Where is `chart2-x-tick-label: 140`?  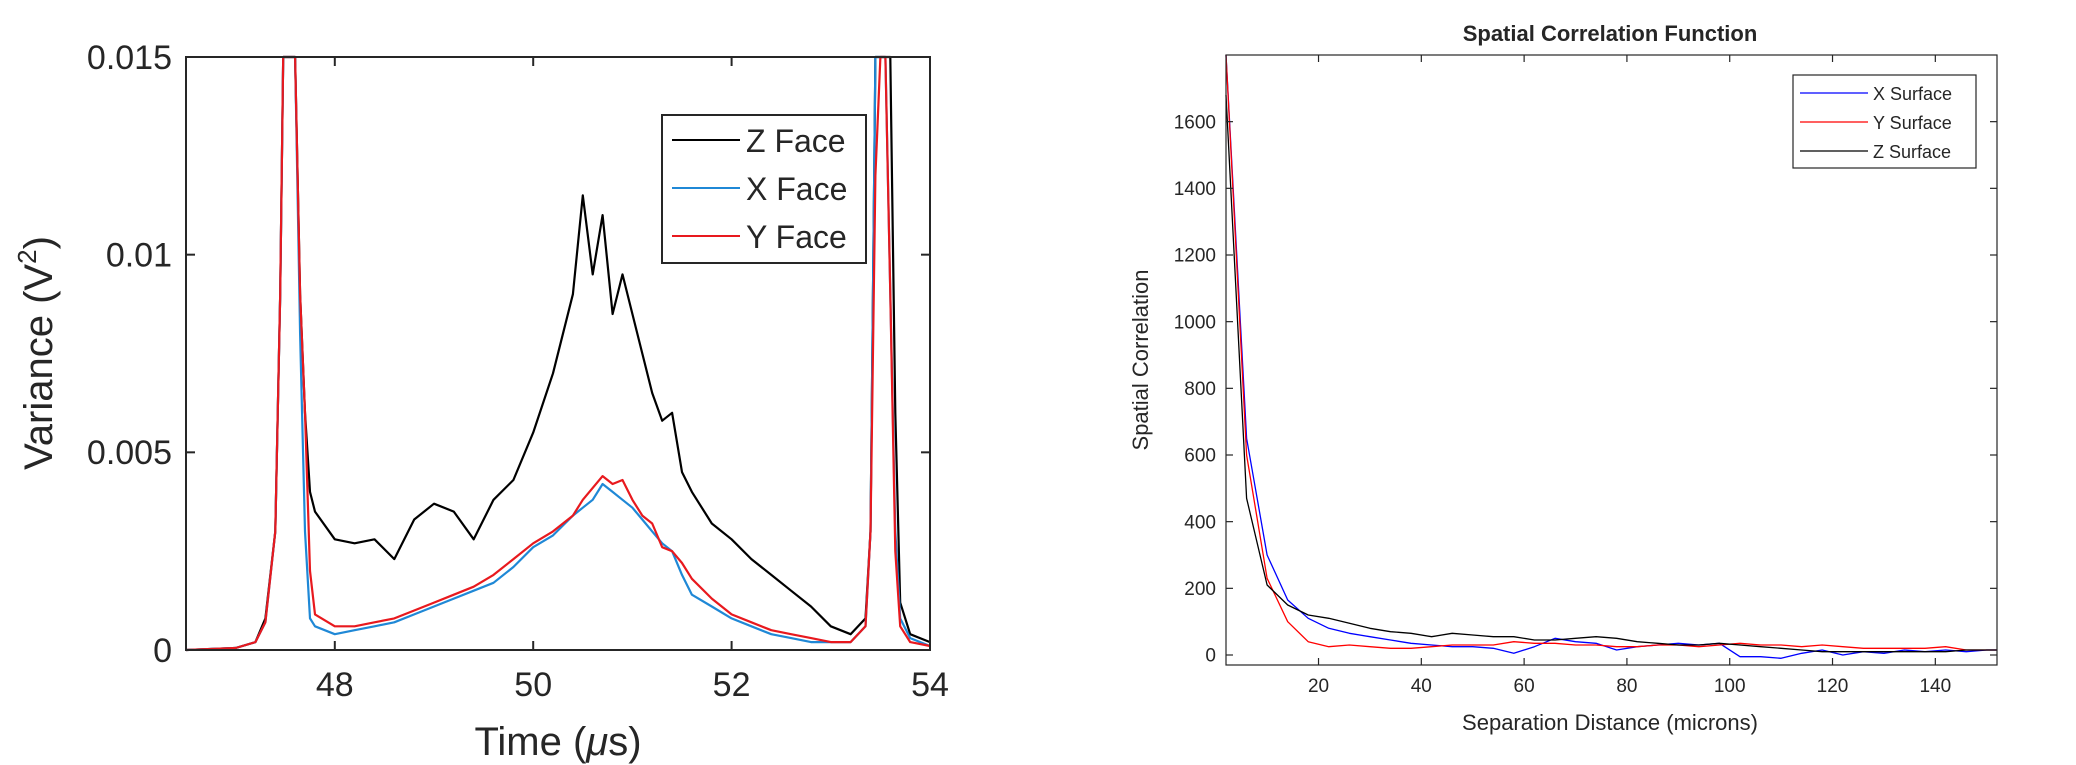 chart2-x-tick-label: 140 is located at coordinates (1935, 686).